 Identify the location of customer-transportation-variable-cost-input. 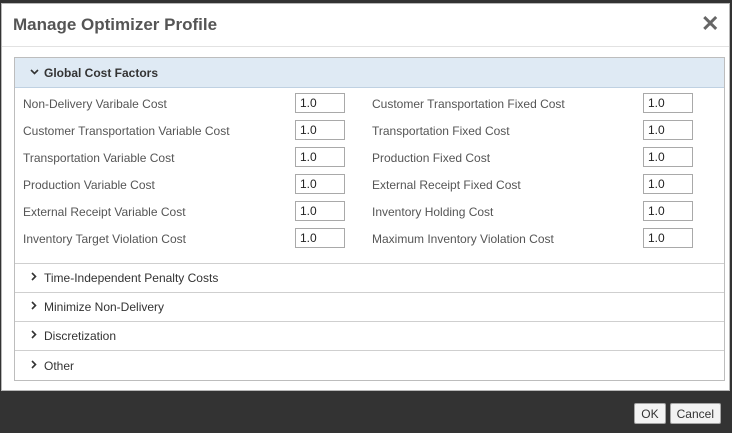
(320, 130).